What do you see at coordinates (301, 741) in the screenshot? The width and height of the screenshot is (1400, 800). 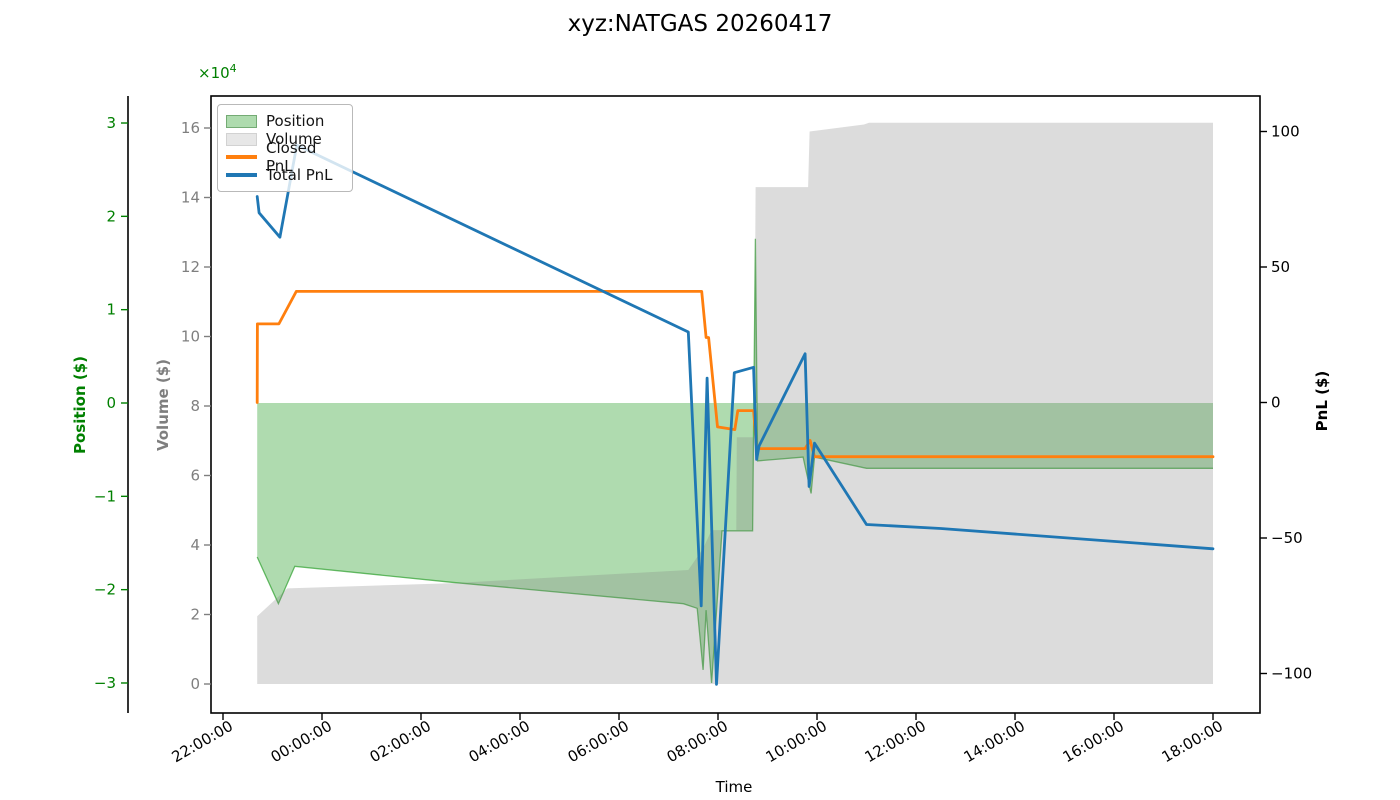 I see `x-tick-label: 00:00:00` at bounding box center [301, 741].